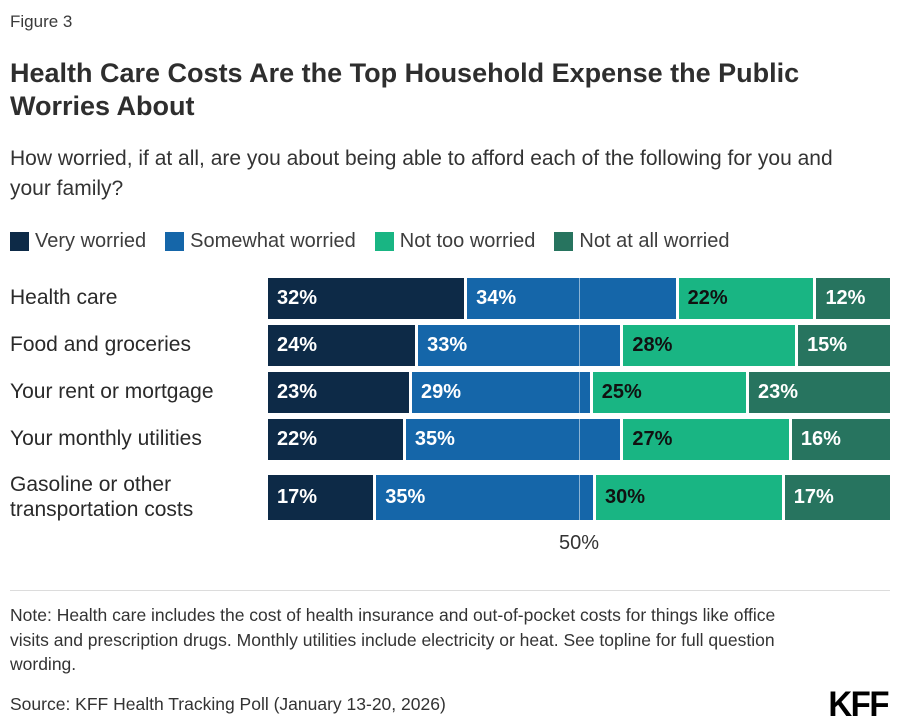 This screenshot has height=725, width=900. Describe the element at coordinates (273, 240) in the screenshot. I see `legend-label: Somewhat worried` at that location.